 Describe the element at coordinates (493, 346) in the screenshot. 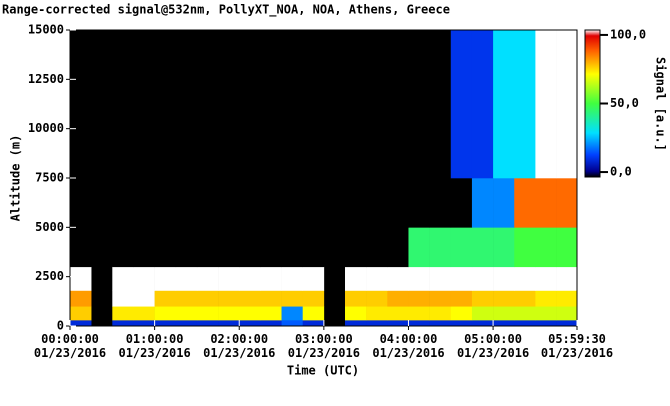

I see `x-tick-label: 05:00:00 01/23/2016` at that location.